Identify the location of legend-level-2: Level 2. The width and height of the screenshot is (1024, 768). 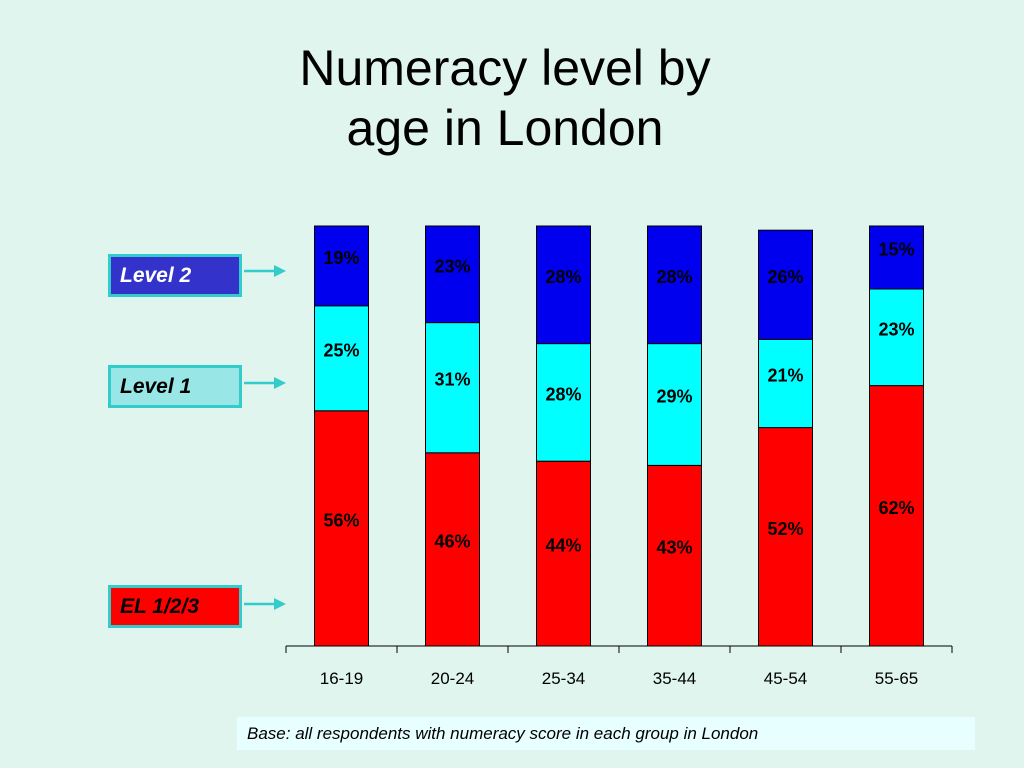
(175, 275).